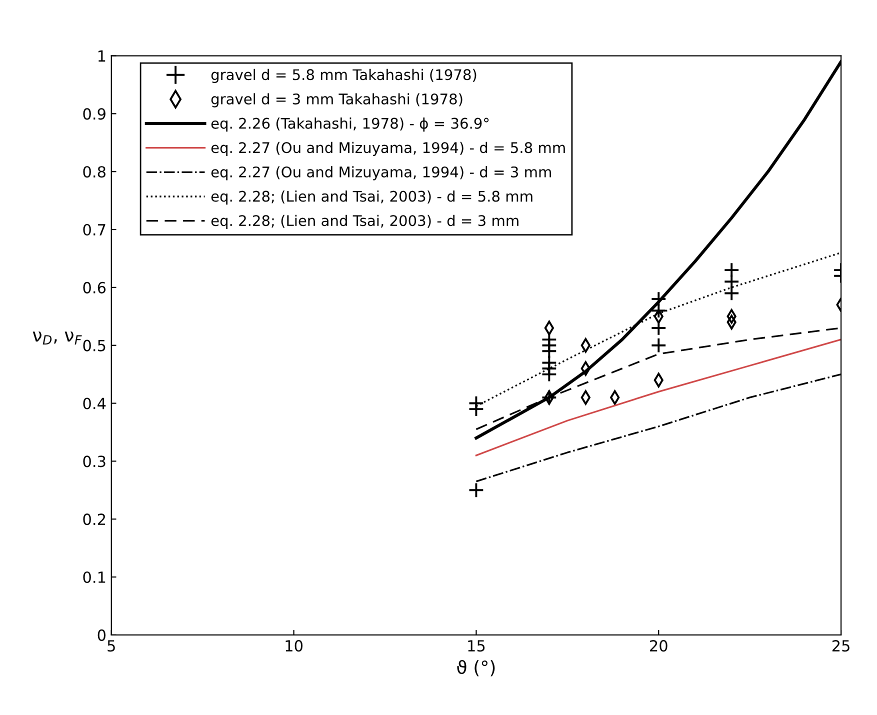  I want to click on y-axis-title: ν$_{D}$, ν$_{F}$, so click(57, 338).